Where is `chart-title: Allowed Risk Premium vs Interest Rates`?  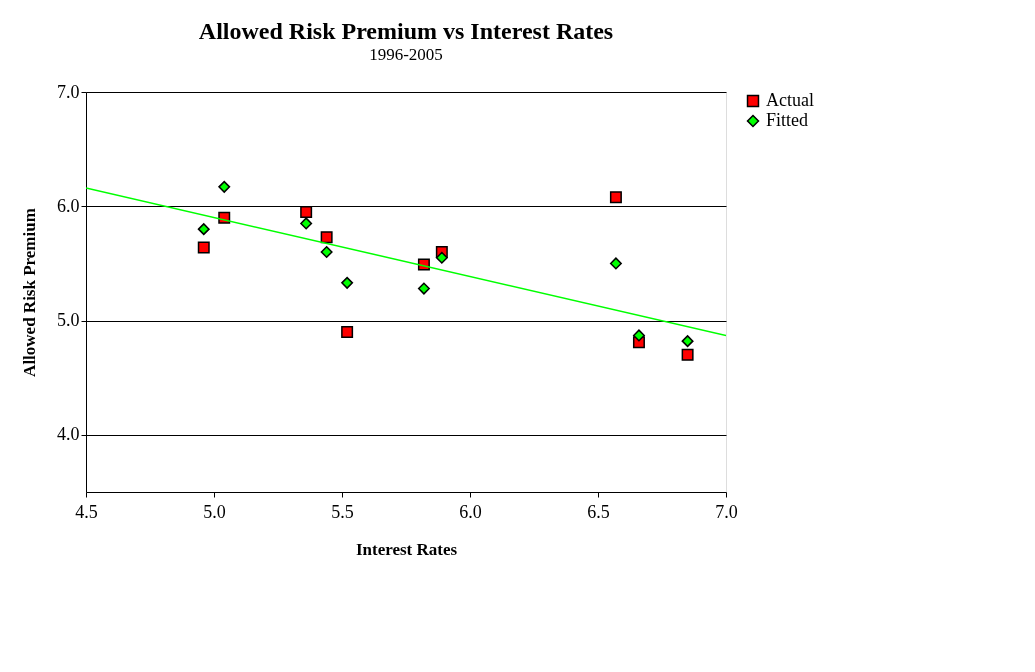 chart-title: Allowed Risk Premium vs Interest Rates is located at coordinates (406, 31).